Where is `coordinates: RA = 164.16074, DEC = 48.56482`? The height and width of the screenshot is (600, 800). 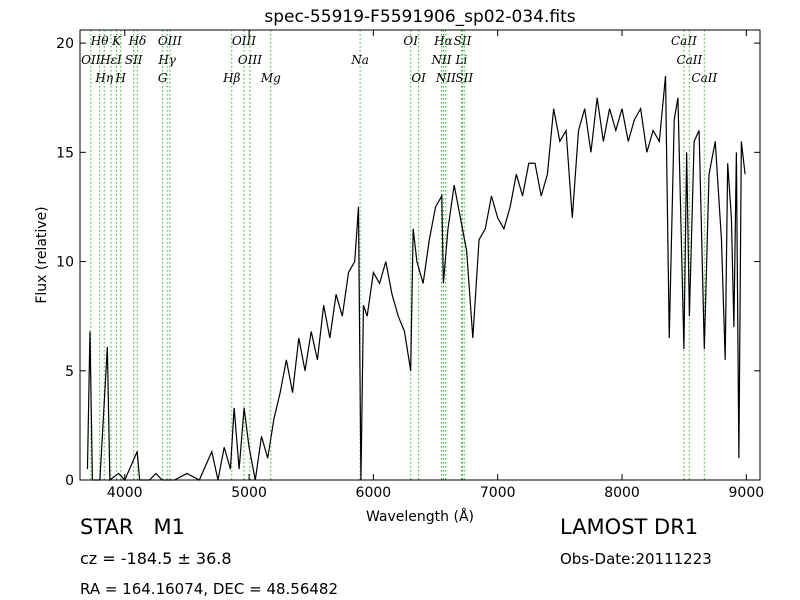
coordinates: RA = 164.16074, DEC = 48.56482 is located at coordinates (209, 589).